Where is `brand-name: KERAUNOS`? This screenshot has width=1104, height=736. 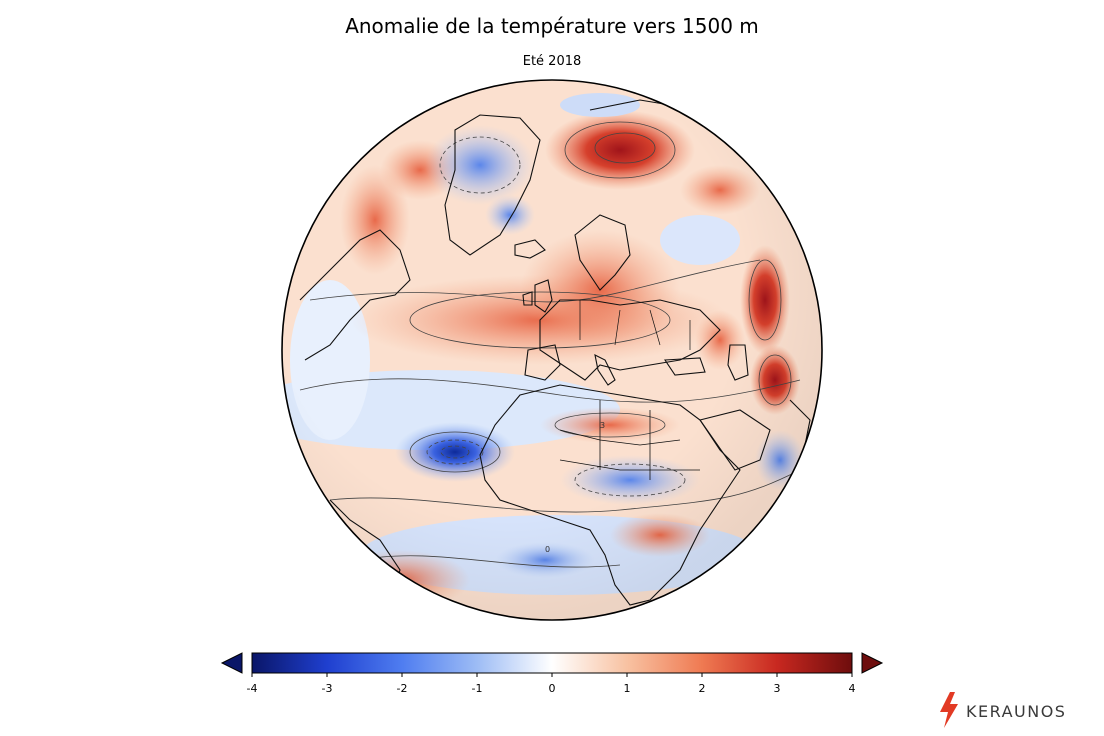 brand-name: KERAUNOS is located at coordinates (1016, 711).